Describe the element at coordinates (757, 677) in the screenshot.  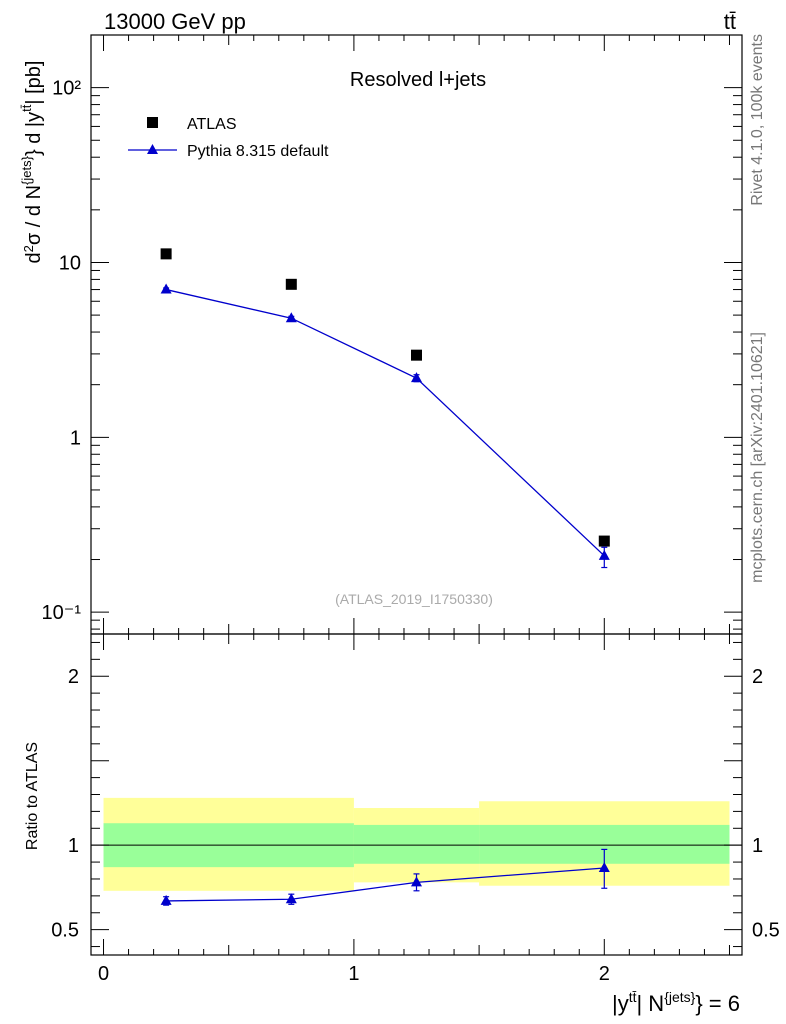
I see `ratio-ytick-label-right: 2` at that location.